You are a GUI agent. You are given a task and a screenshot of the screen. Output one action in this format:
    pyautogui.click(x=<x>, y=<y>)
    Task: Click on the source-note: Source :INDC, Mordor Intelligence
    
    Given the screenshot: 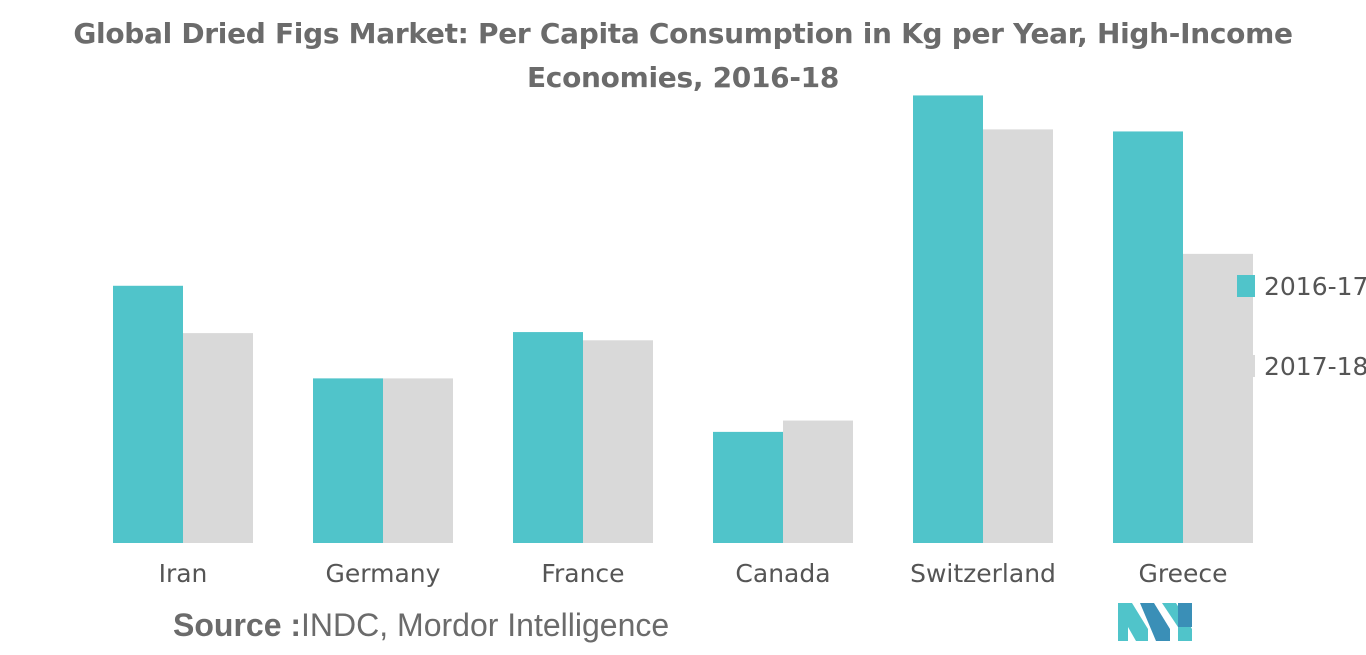 What is the action you would take?
    pyautogui.click(x=421, y=625)
    